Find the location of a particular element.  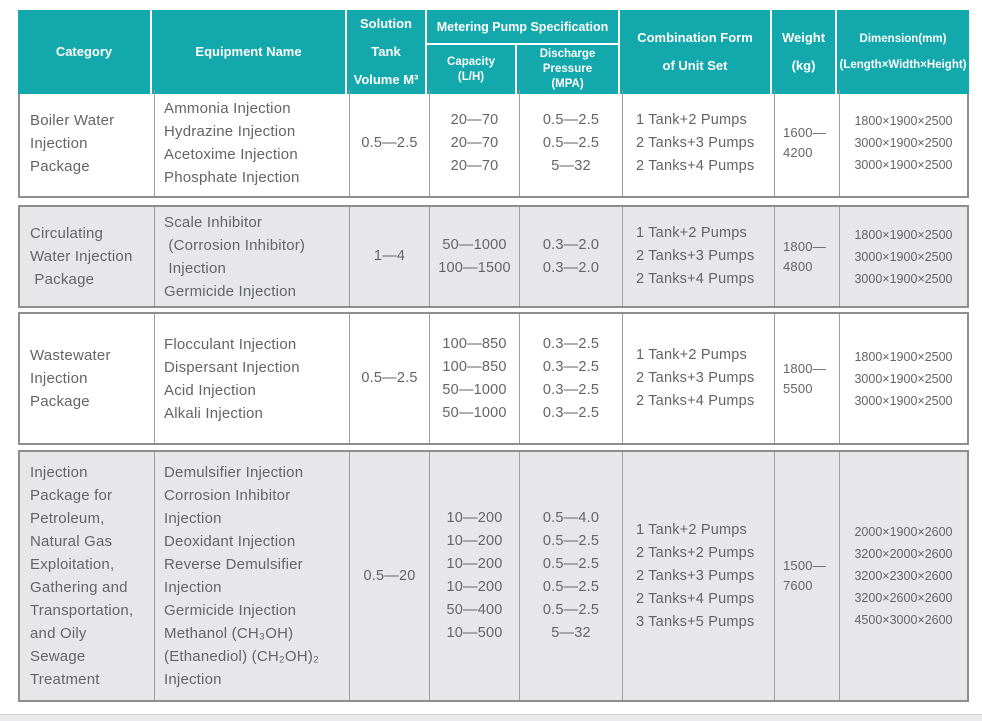

cell-line: (Corrosion Inhibitor) is located at coordinates (235, 245).